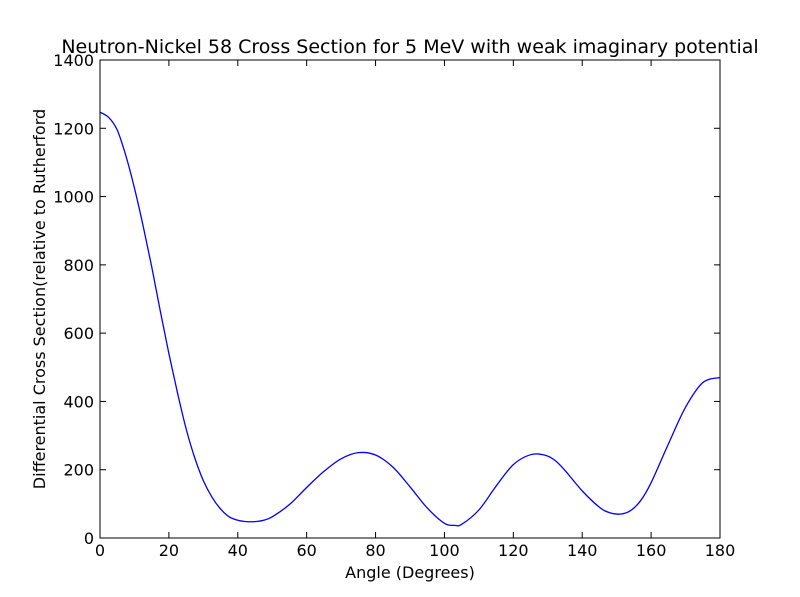 This screenshot has height=597, width=800. I want to click on y-tick-label: 1000, so click(73, 197).